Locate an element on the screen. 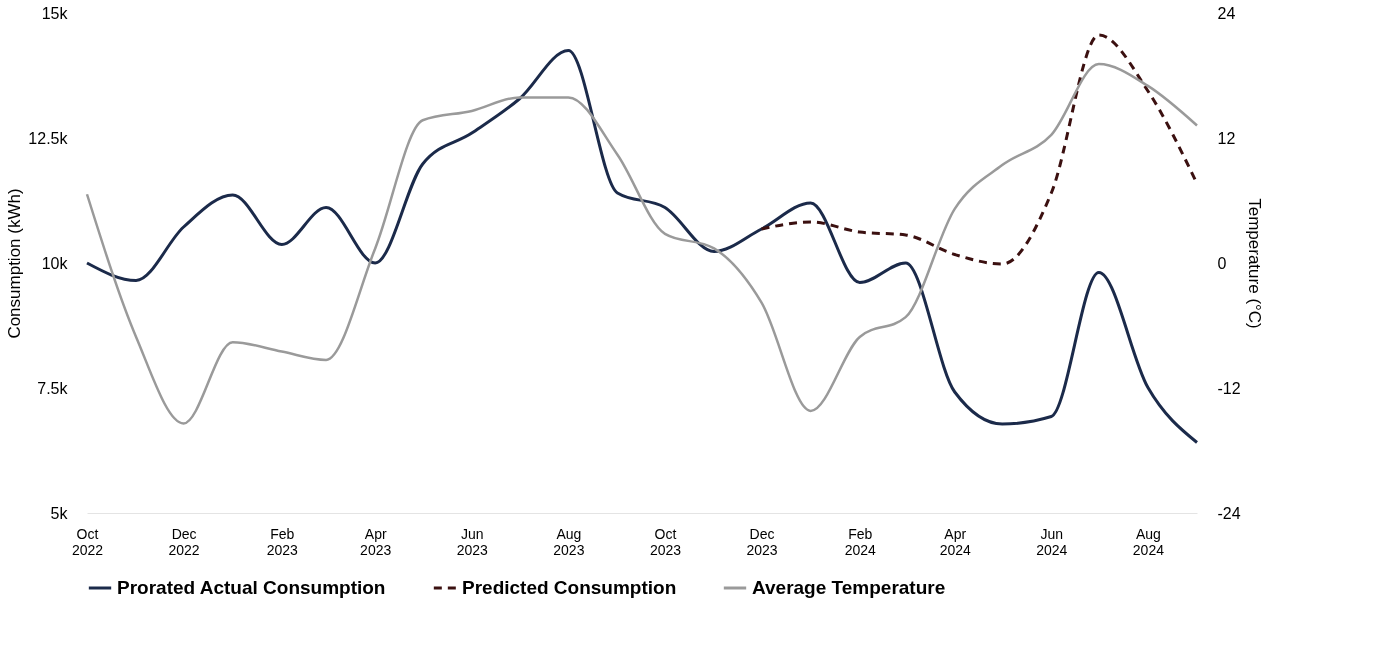 The width and height of the screenshot is (1384, 647). y-tick-label: 10k is located at coordinates (55, 263).